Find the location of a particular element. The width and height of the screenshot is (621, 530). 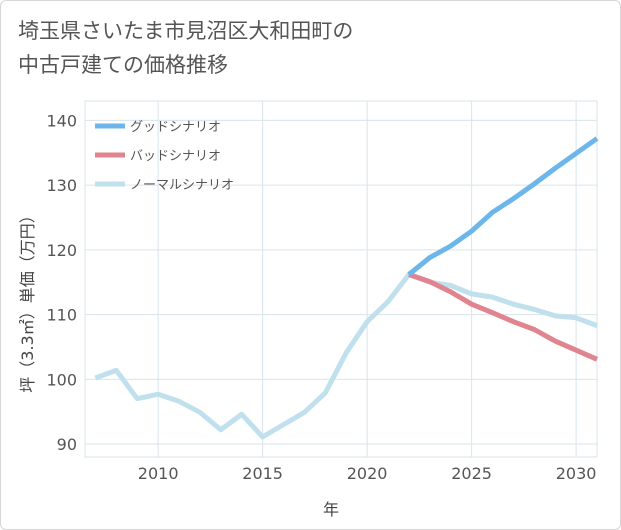

y-axis-label: 坪（3.3㎡）単価（万円） is located at coordinates (27, 299).